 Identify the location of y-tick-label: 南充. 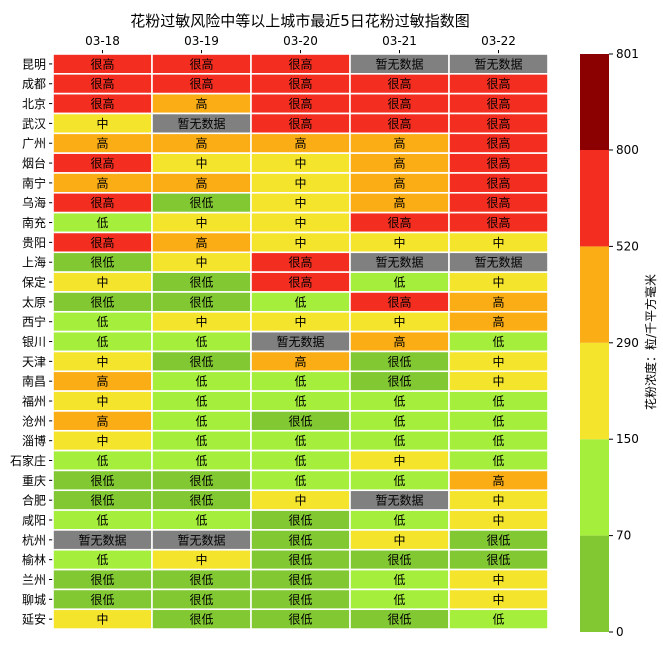
(34, 222).